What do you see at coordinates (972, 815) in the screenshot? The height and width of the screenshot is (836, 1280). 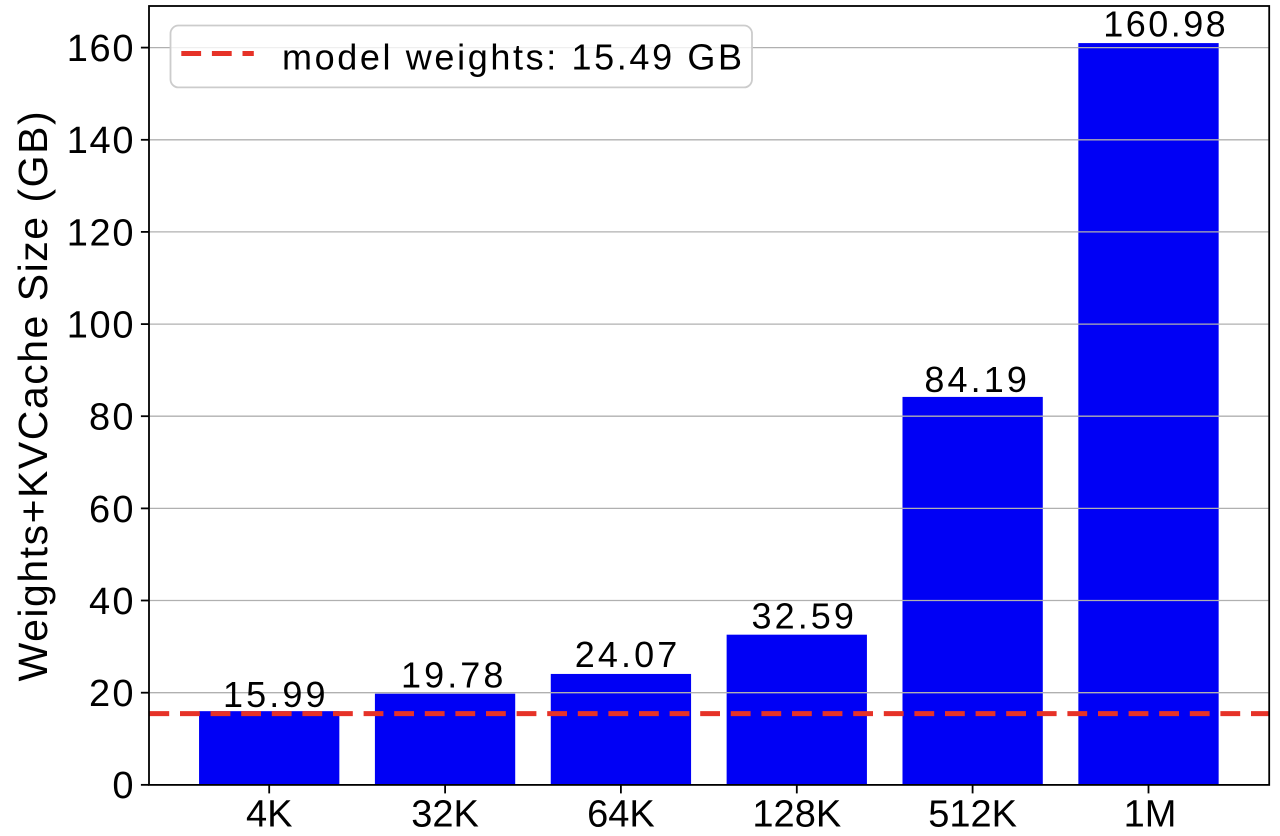 I see `svg-text: 512K` at bounding box center [972, 815].